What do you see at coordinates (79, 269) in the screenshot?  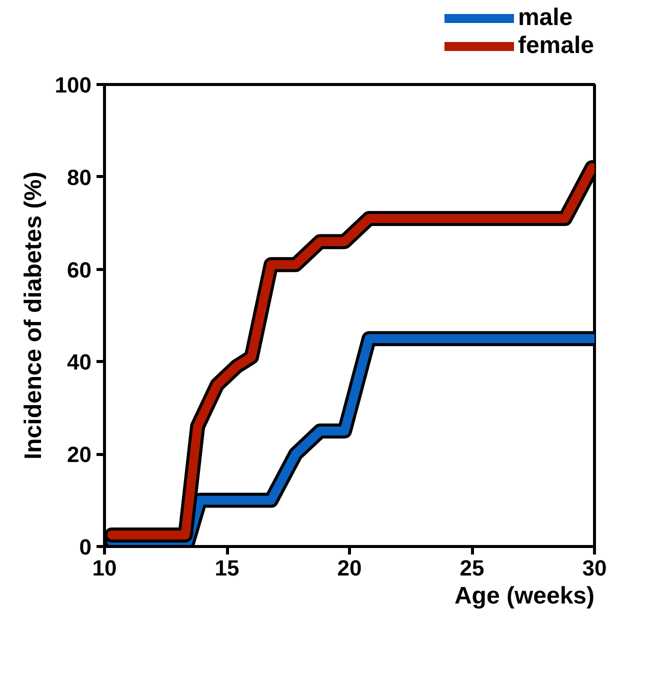 I see `y-tick-label: 60` at bounding box center [79, 269].